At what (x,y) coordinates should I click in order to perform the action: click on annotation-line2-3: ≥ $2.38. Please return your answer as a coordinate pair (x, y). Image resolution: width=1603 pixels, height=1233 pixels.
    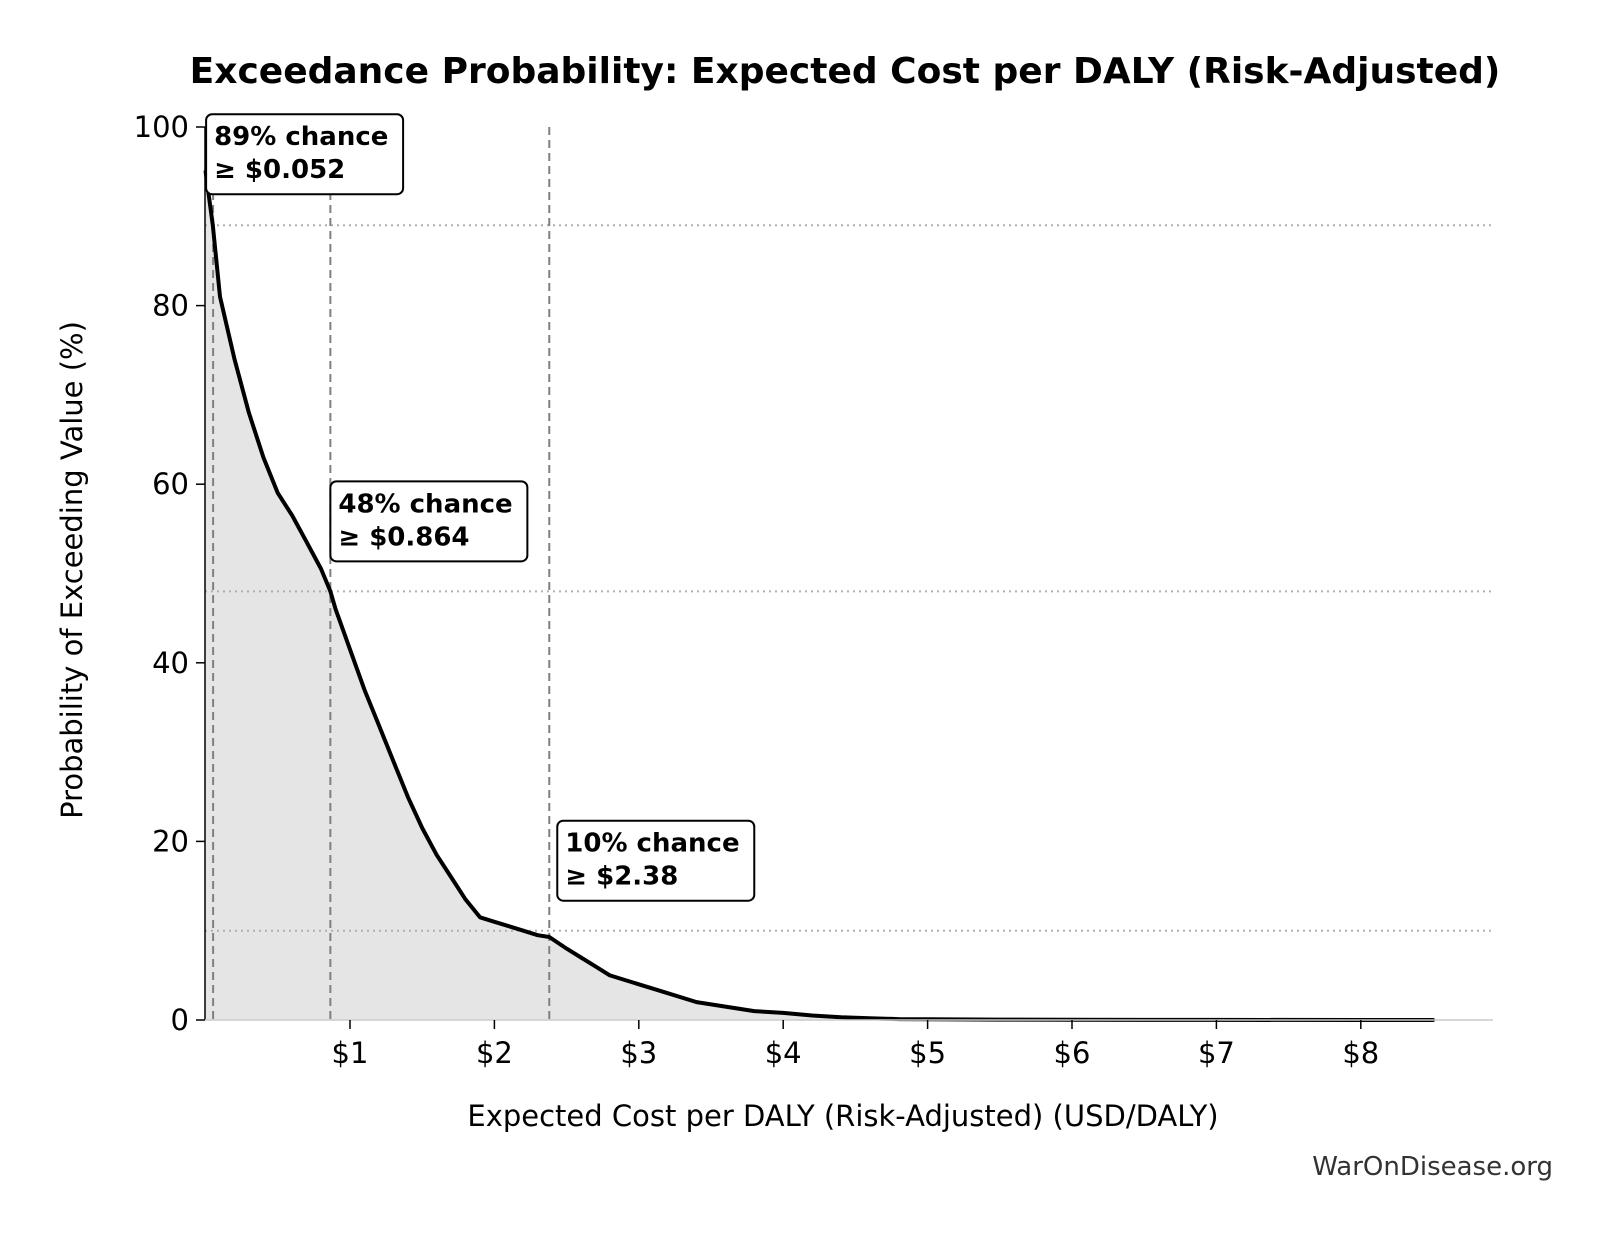
    Looking at the image, I should click on (621, 877).